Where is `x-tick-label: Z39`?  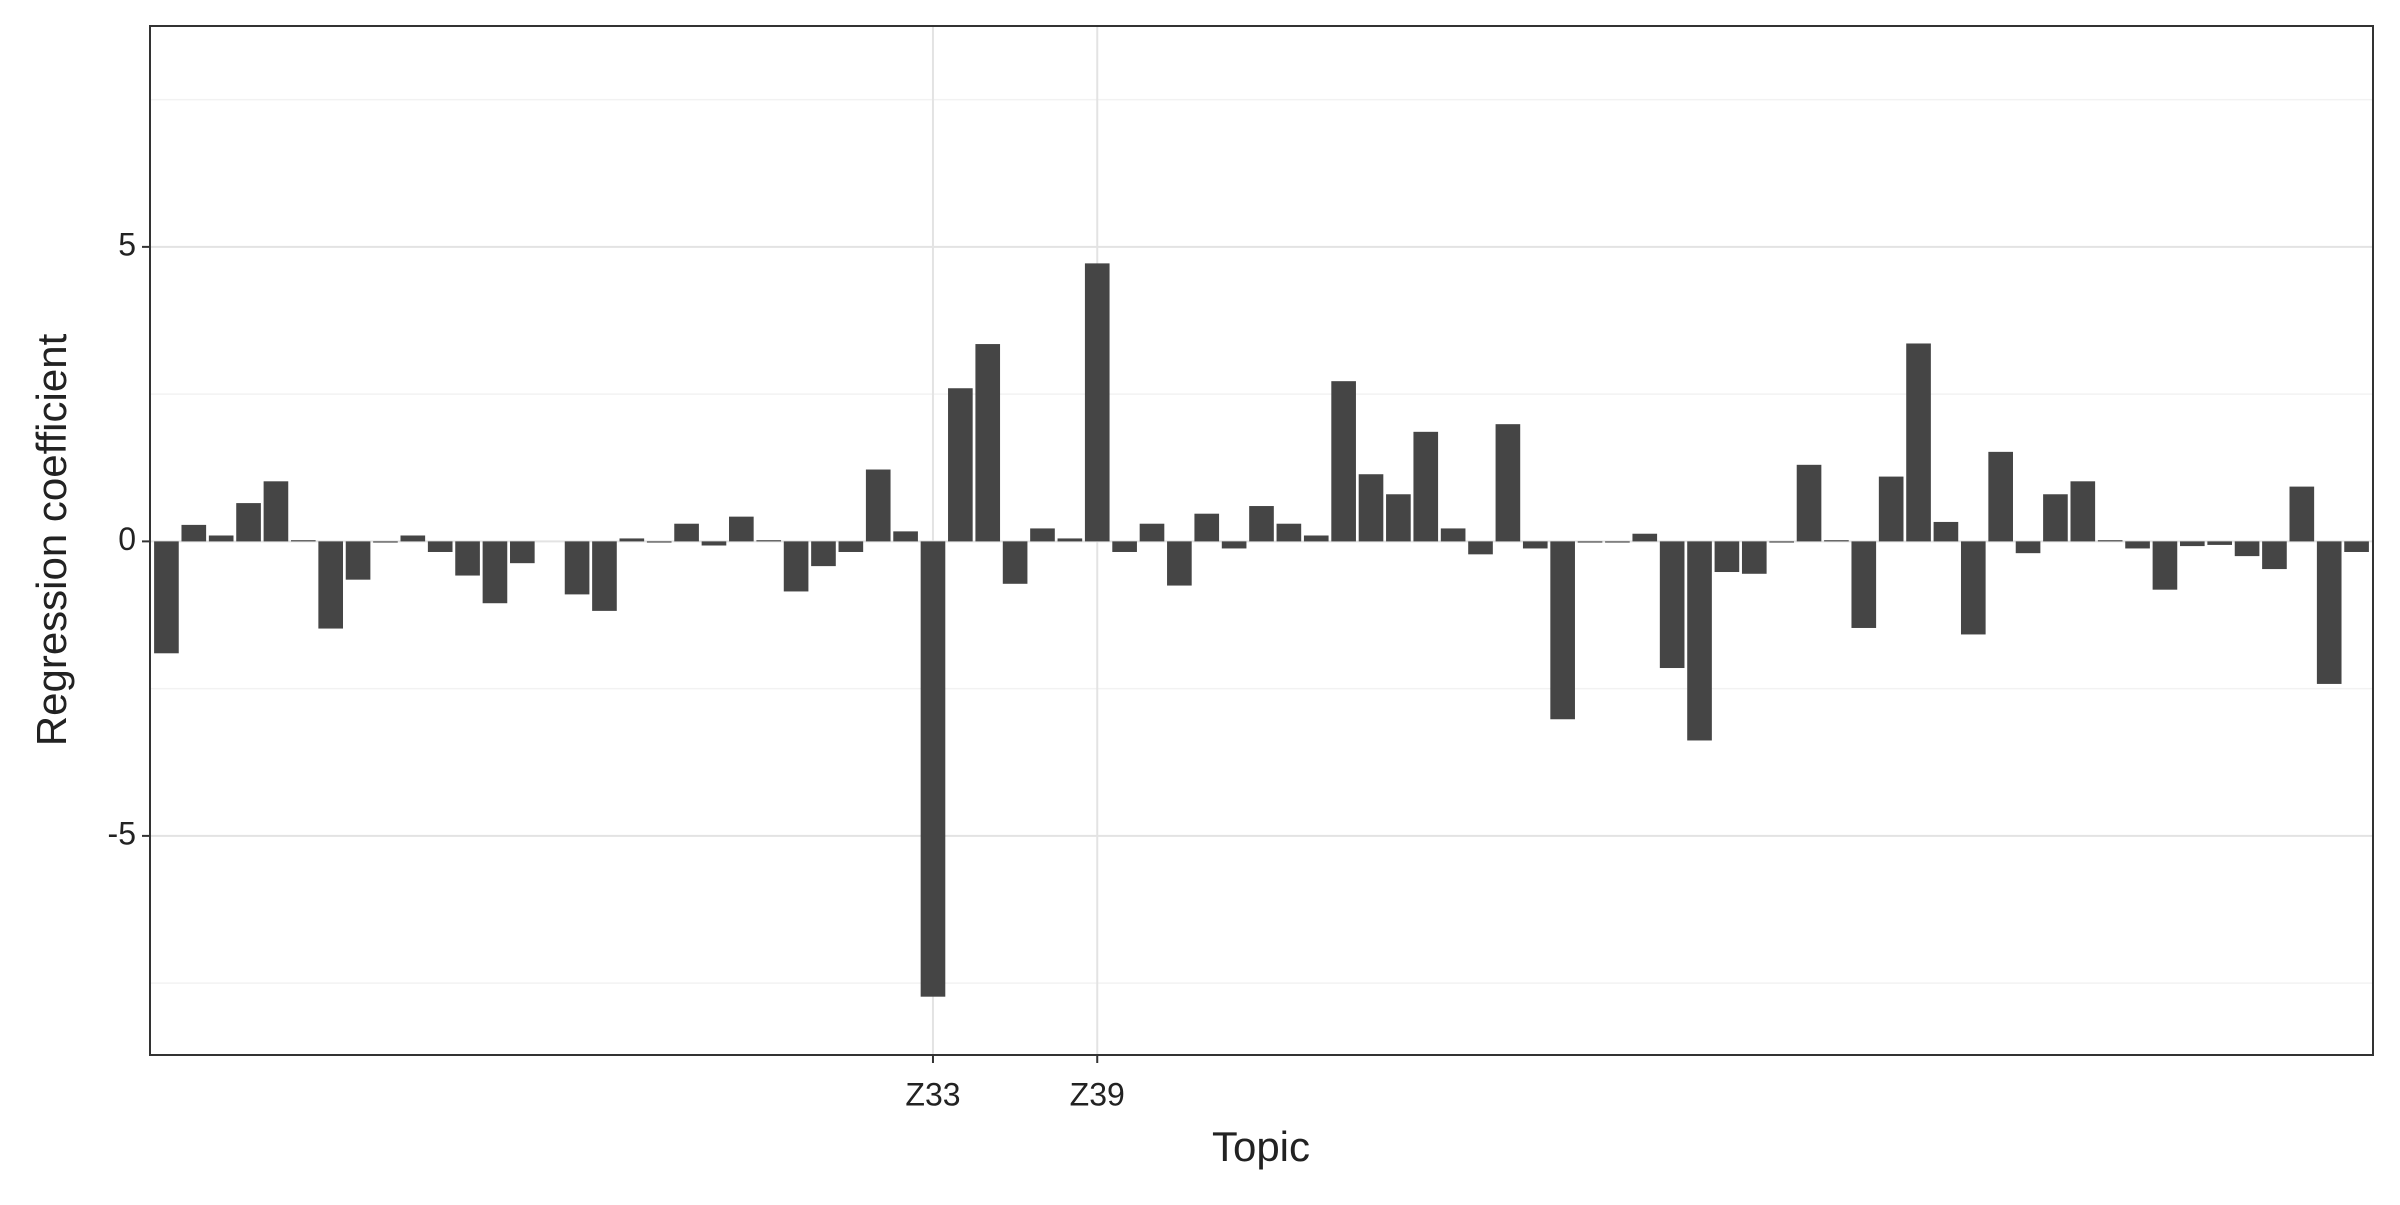
x-tick-label: Z39 is located at coordinates (1097, 1094).